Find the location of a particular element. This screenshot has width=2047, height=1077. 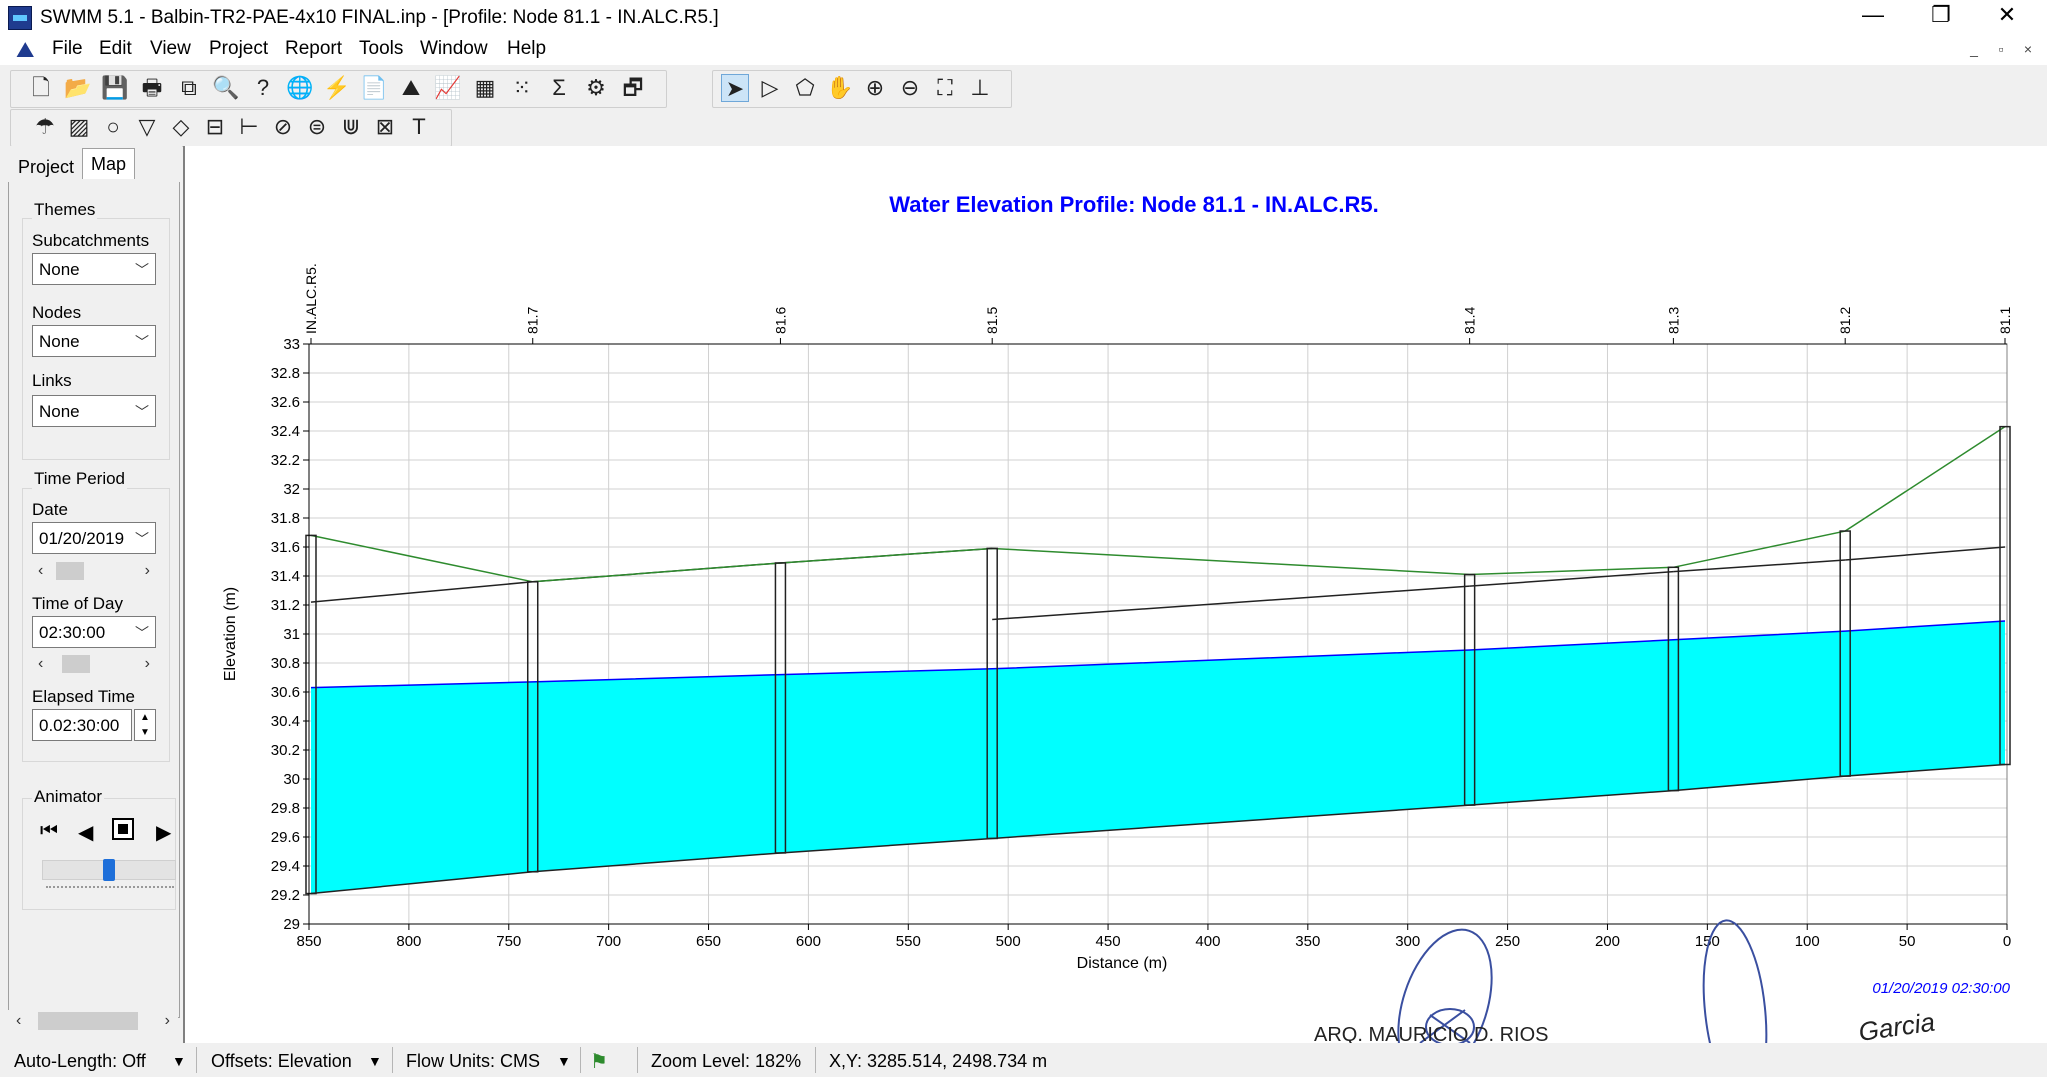

flow-units-status: Flow Units: CMS is located at coordinates (473, 1061).